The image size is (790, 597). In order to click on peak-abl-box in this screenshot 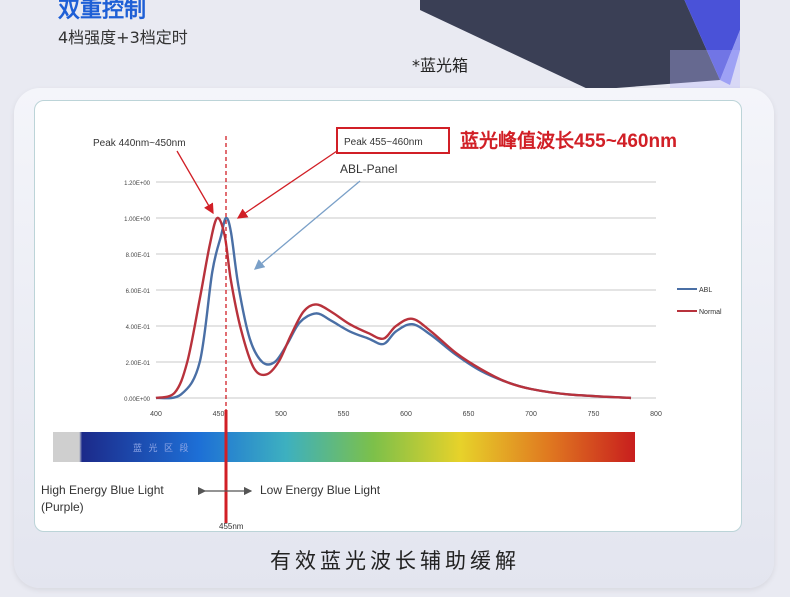, I will do `click(393, 140)`.